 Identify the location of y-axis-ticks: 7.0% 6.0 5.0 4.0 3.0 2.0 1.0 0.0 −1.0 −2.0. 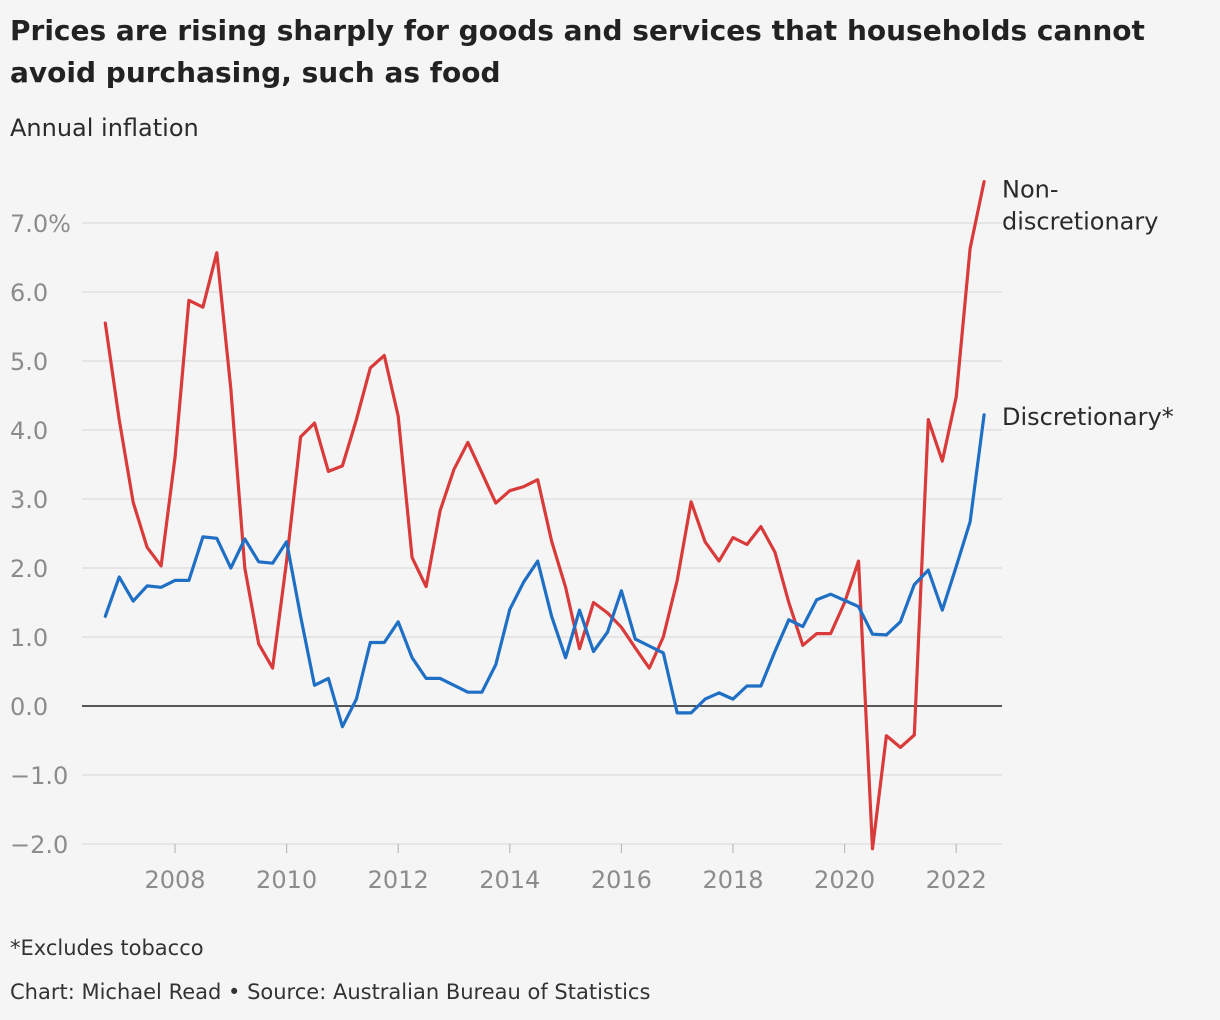
(40, 534).